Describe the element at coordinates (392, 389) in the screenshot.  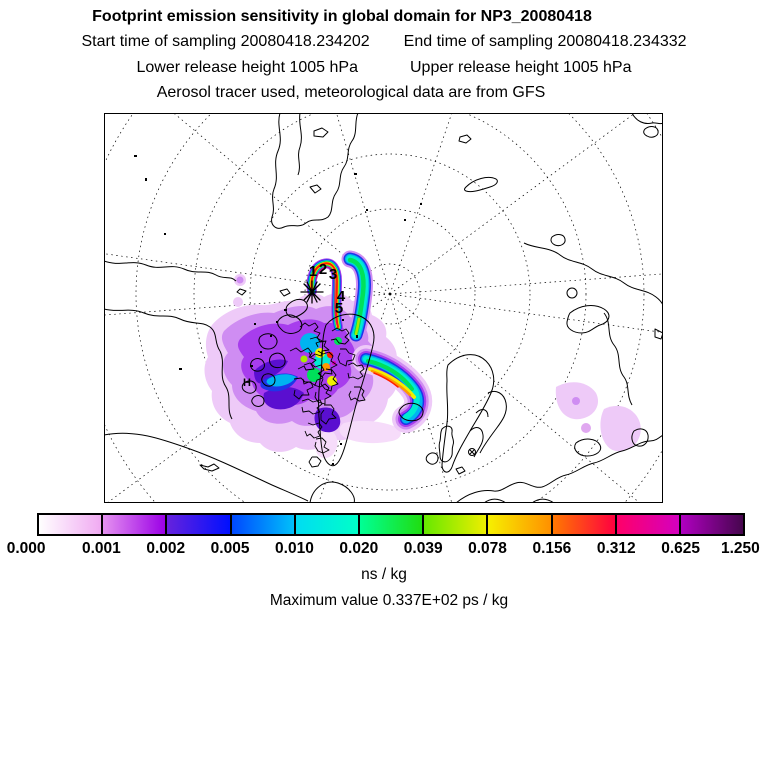
I see `plume-band-southeast` at that location.